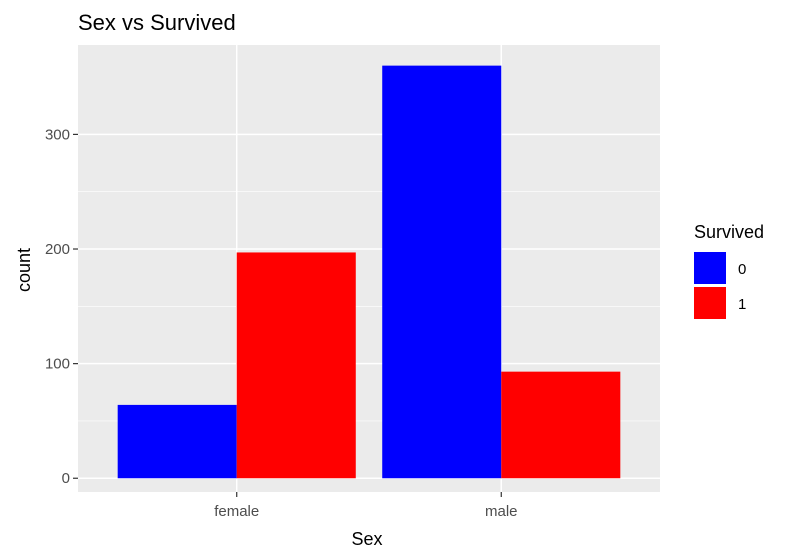  What do you see at coordinates (729, 232) in the screenshot?
I see `legend-title: Survived` at bounding box center [729, 232].